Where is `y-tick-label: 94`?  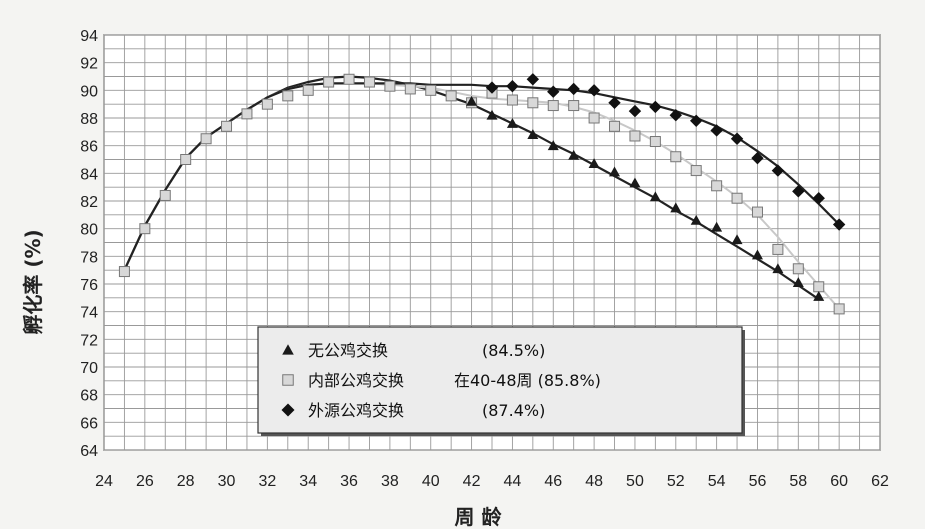 y-tick-label: 94 is located at coordinates (89, 36).